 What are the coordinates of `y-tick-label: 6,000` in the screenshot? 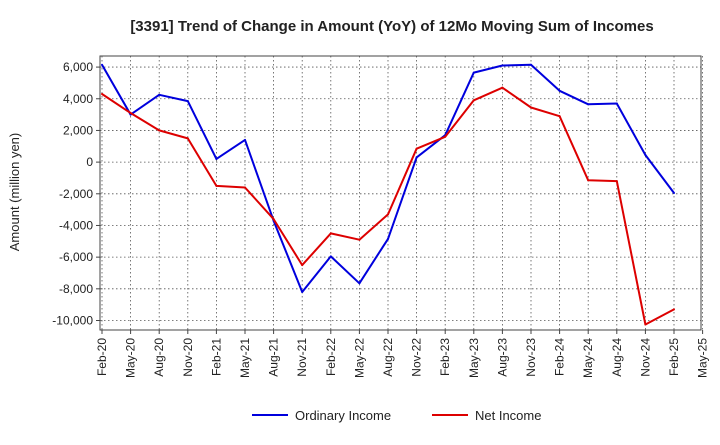 It's located at (78, 67).